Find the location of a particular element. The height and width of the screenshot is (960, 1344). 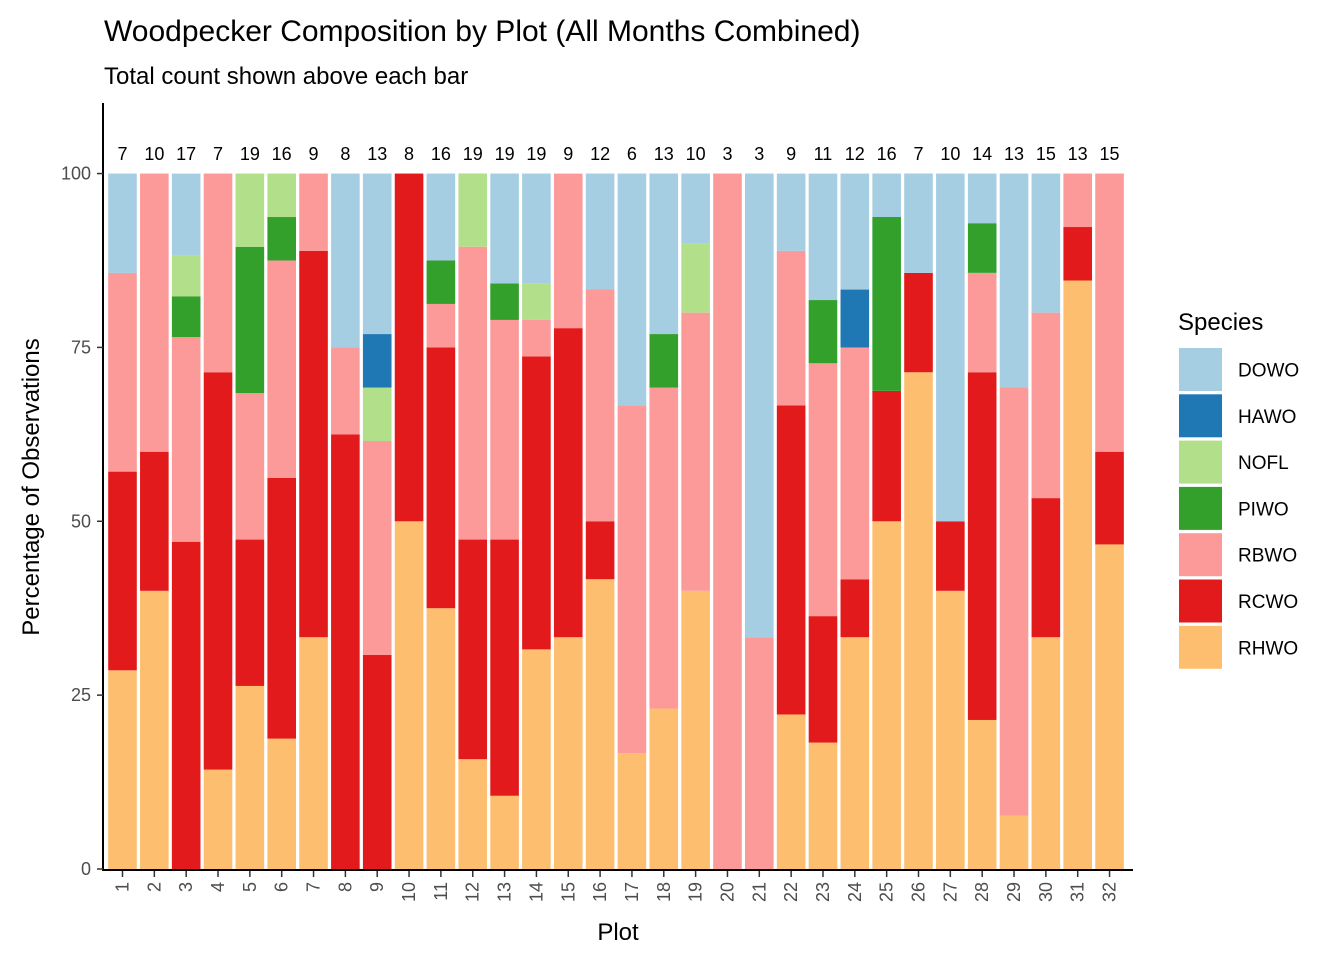

bar-segment-plot-29-rhwo is located at coordinates (1014, 842).